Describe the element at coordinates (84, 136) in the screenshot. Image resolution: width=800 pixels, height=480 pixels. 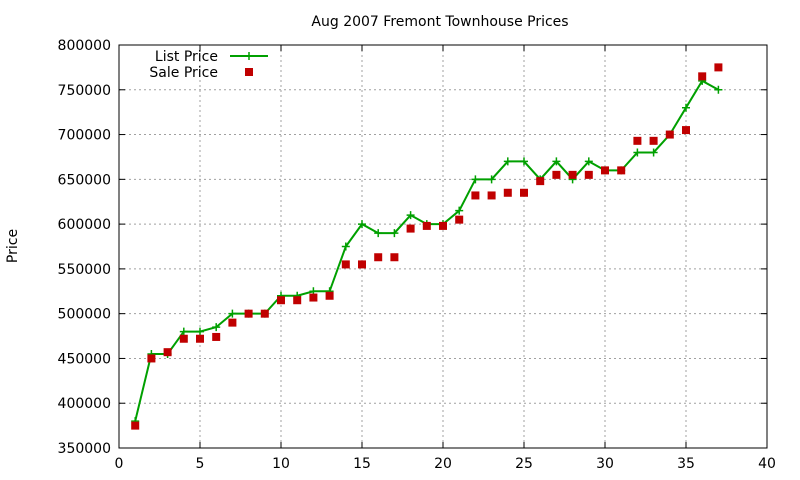
I see `y-tick-label: 700000` at that location.